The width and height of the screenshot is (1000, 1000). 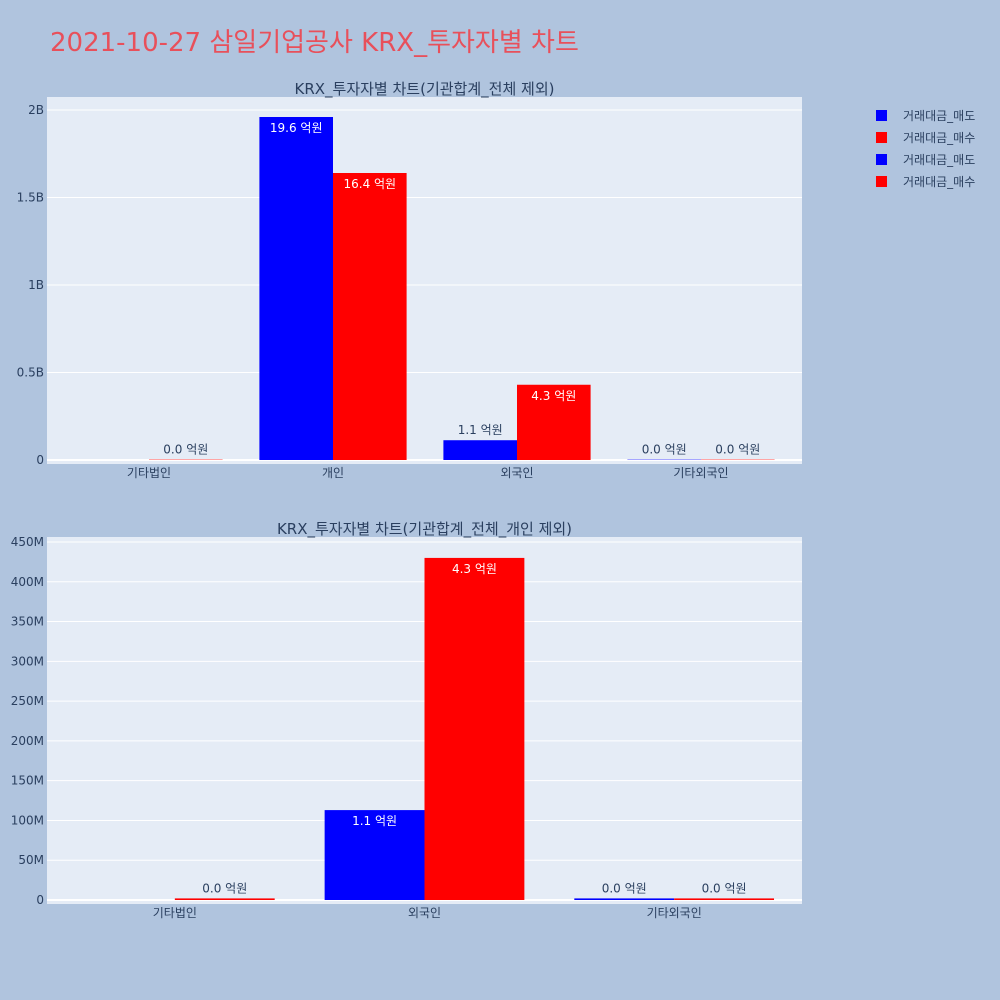 I want to click on y-tick-label: 50M, so click(x=31, y=860).